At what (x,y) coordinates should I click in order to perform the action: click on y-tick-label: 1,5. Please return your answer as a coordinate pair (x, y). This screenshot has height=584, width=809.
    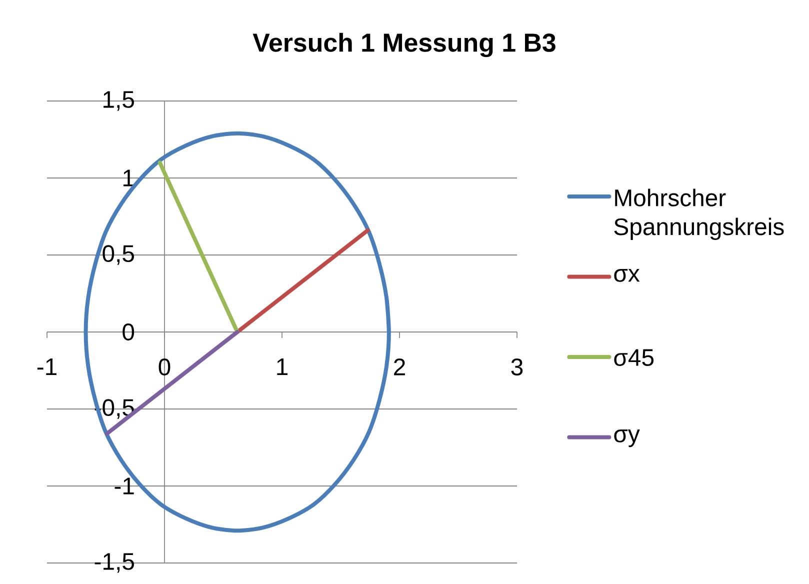
    Looking at the image, I should click on (119, 101).